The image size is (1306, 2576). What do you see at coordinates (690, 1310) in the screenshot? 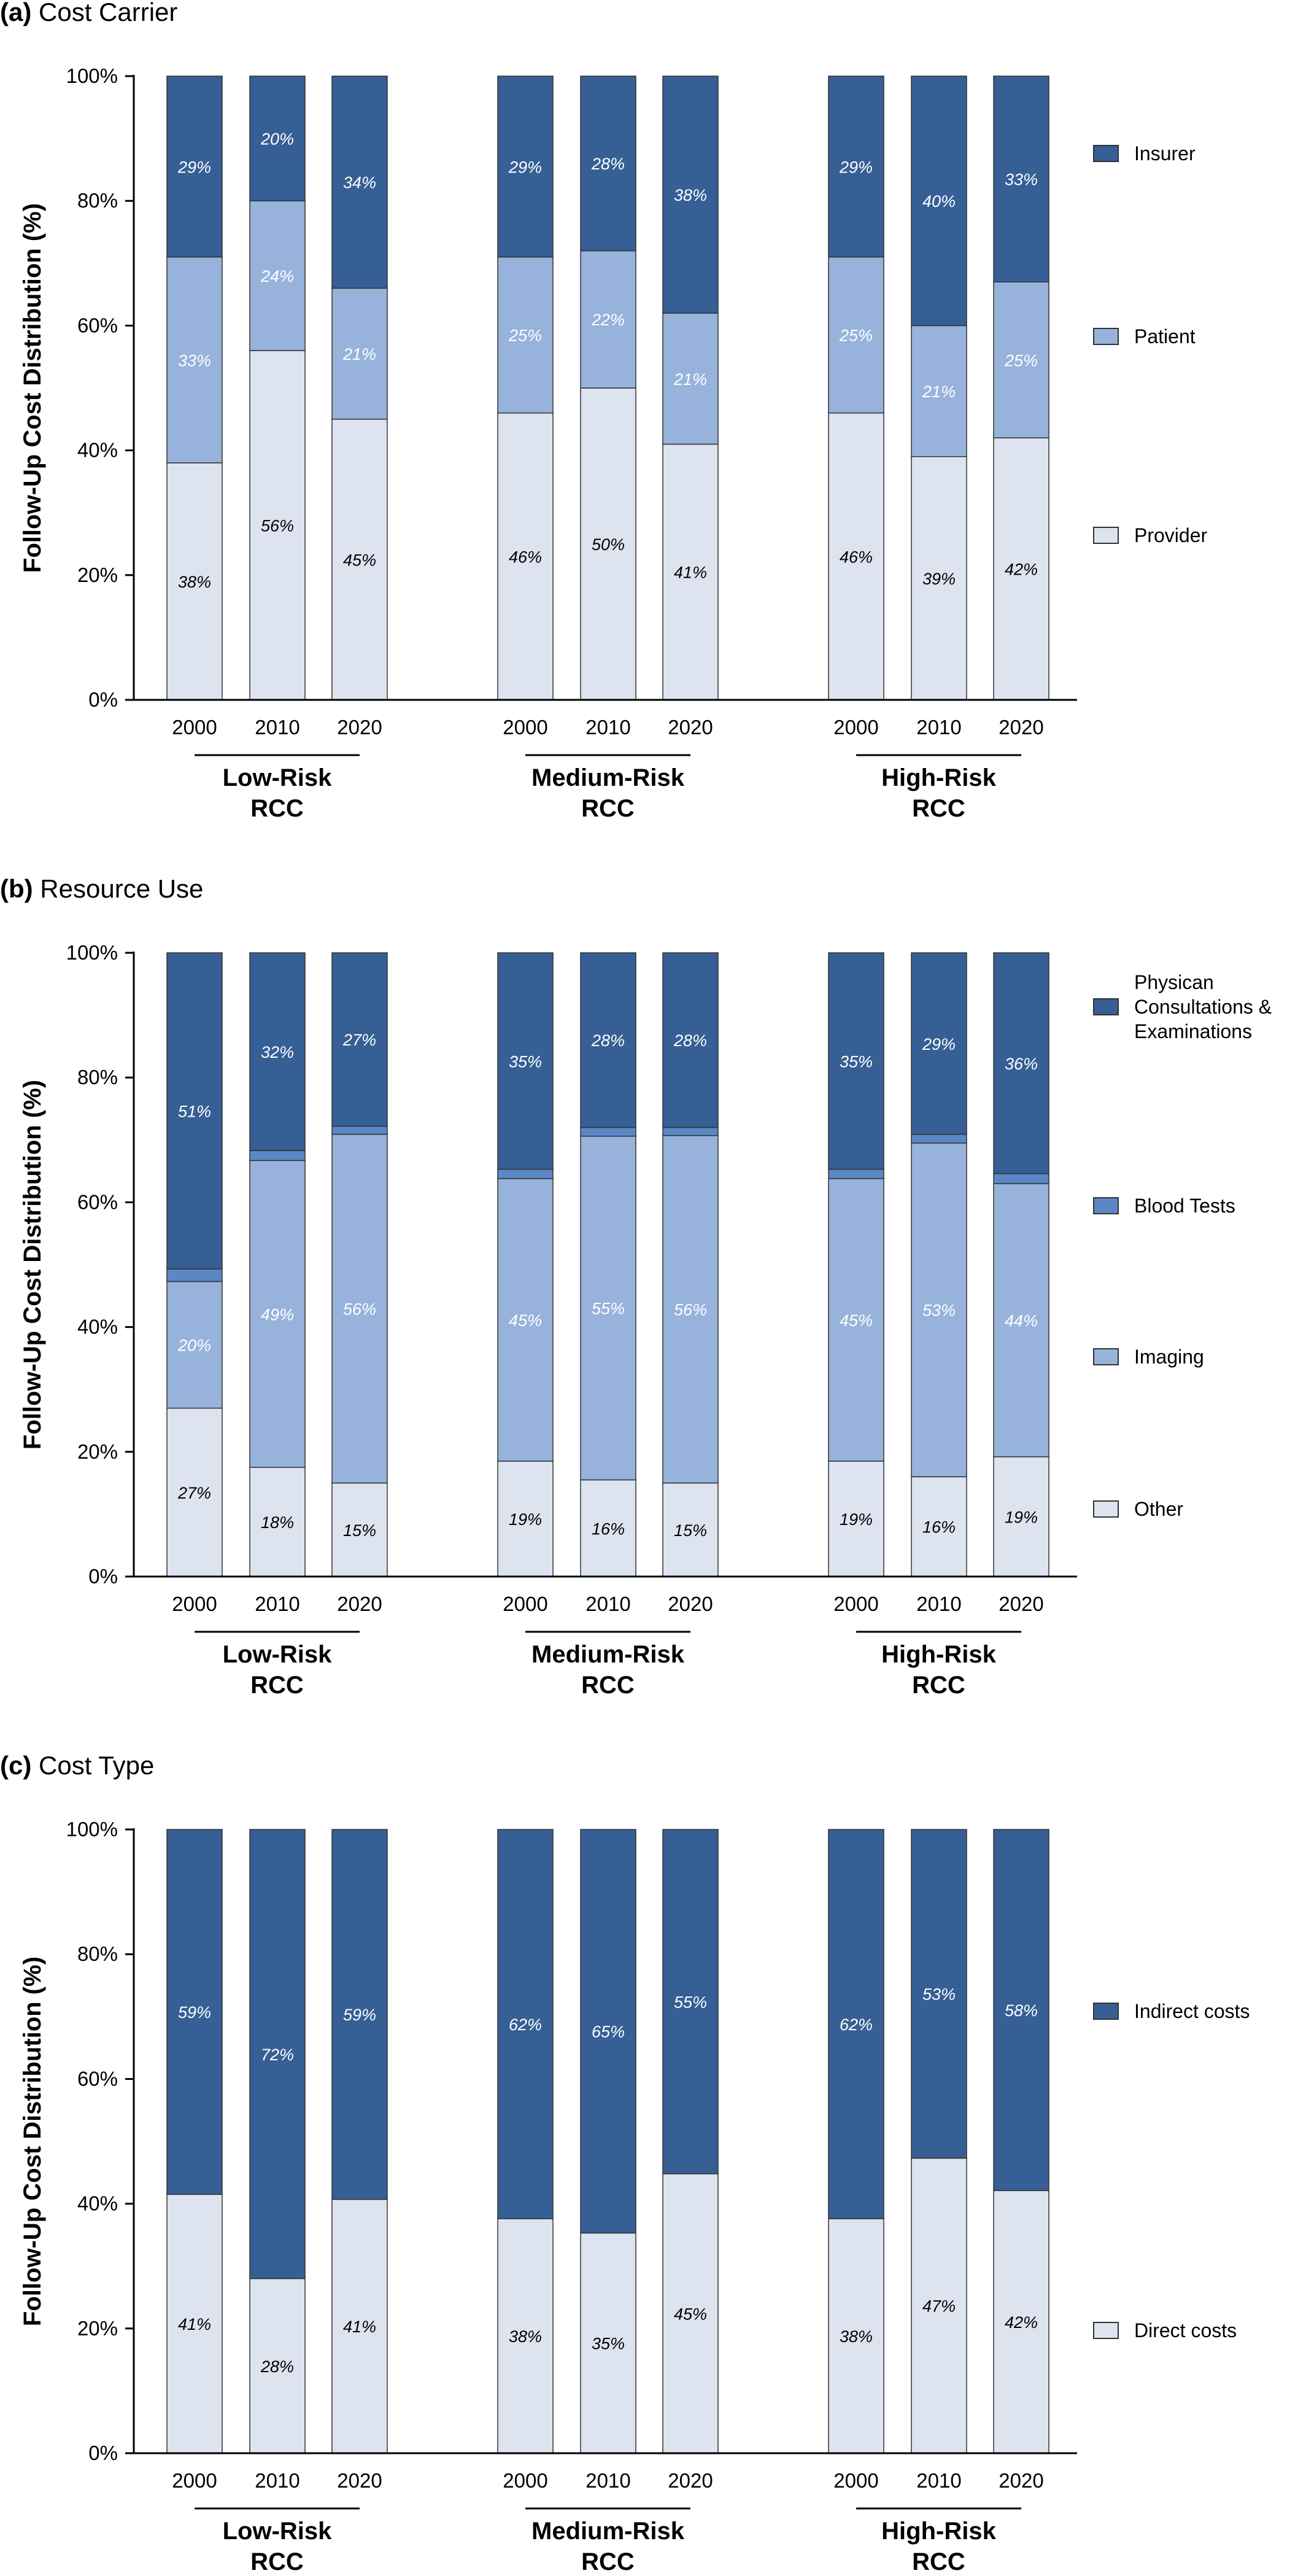
I see `data-label: 56%` at bounding box center [690, 1310].